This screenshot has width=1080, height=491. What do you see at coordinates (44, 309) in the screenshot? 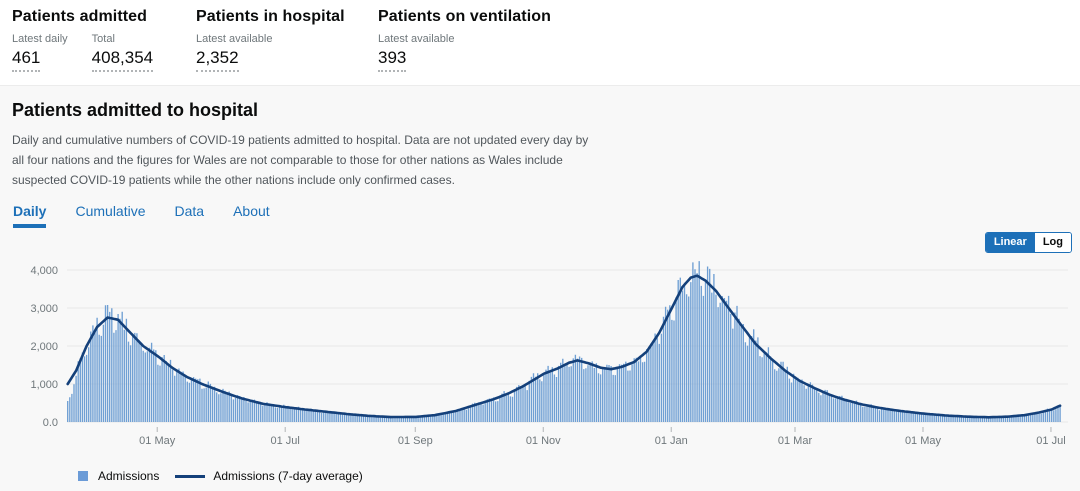
I see `y-axis-tick-label: 3,000` at bounding box center [44, 309].